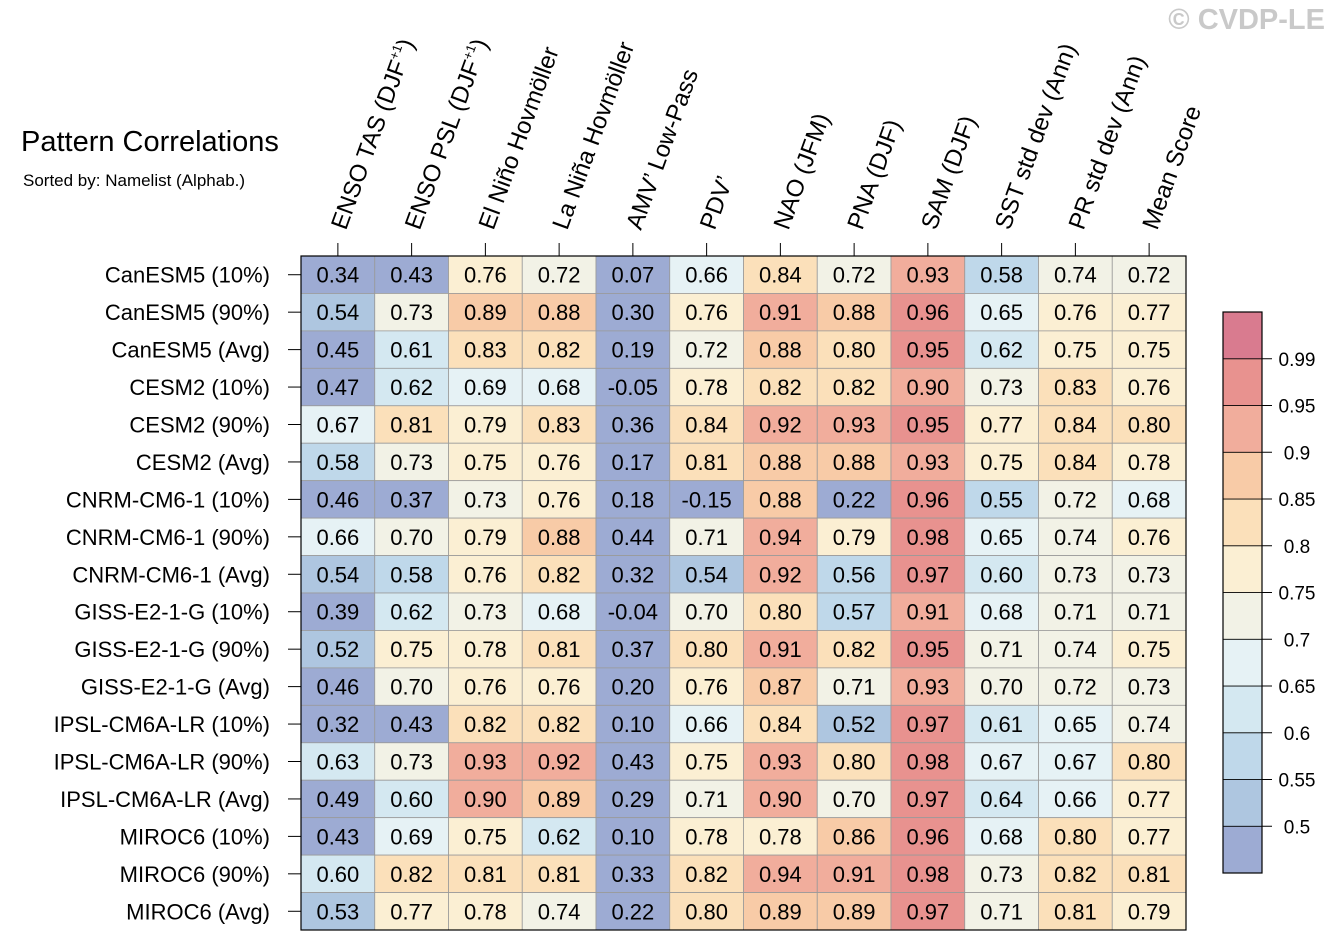  What do you see at coordinates (927, 836) in the screenshot?
I see `cell-value: 0.96` at bounding box center [927, 836].